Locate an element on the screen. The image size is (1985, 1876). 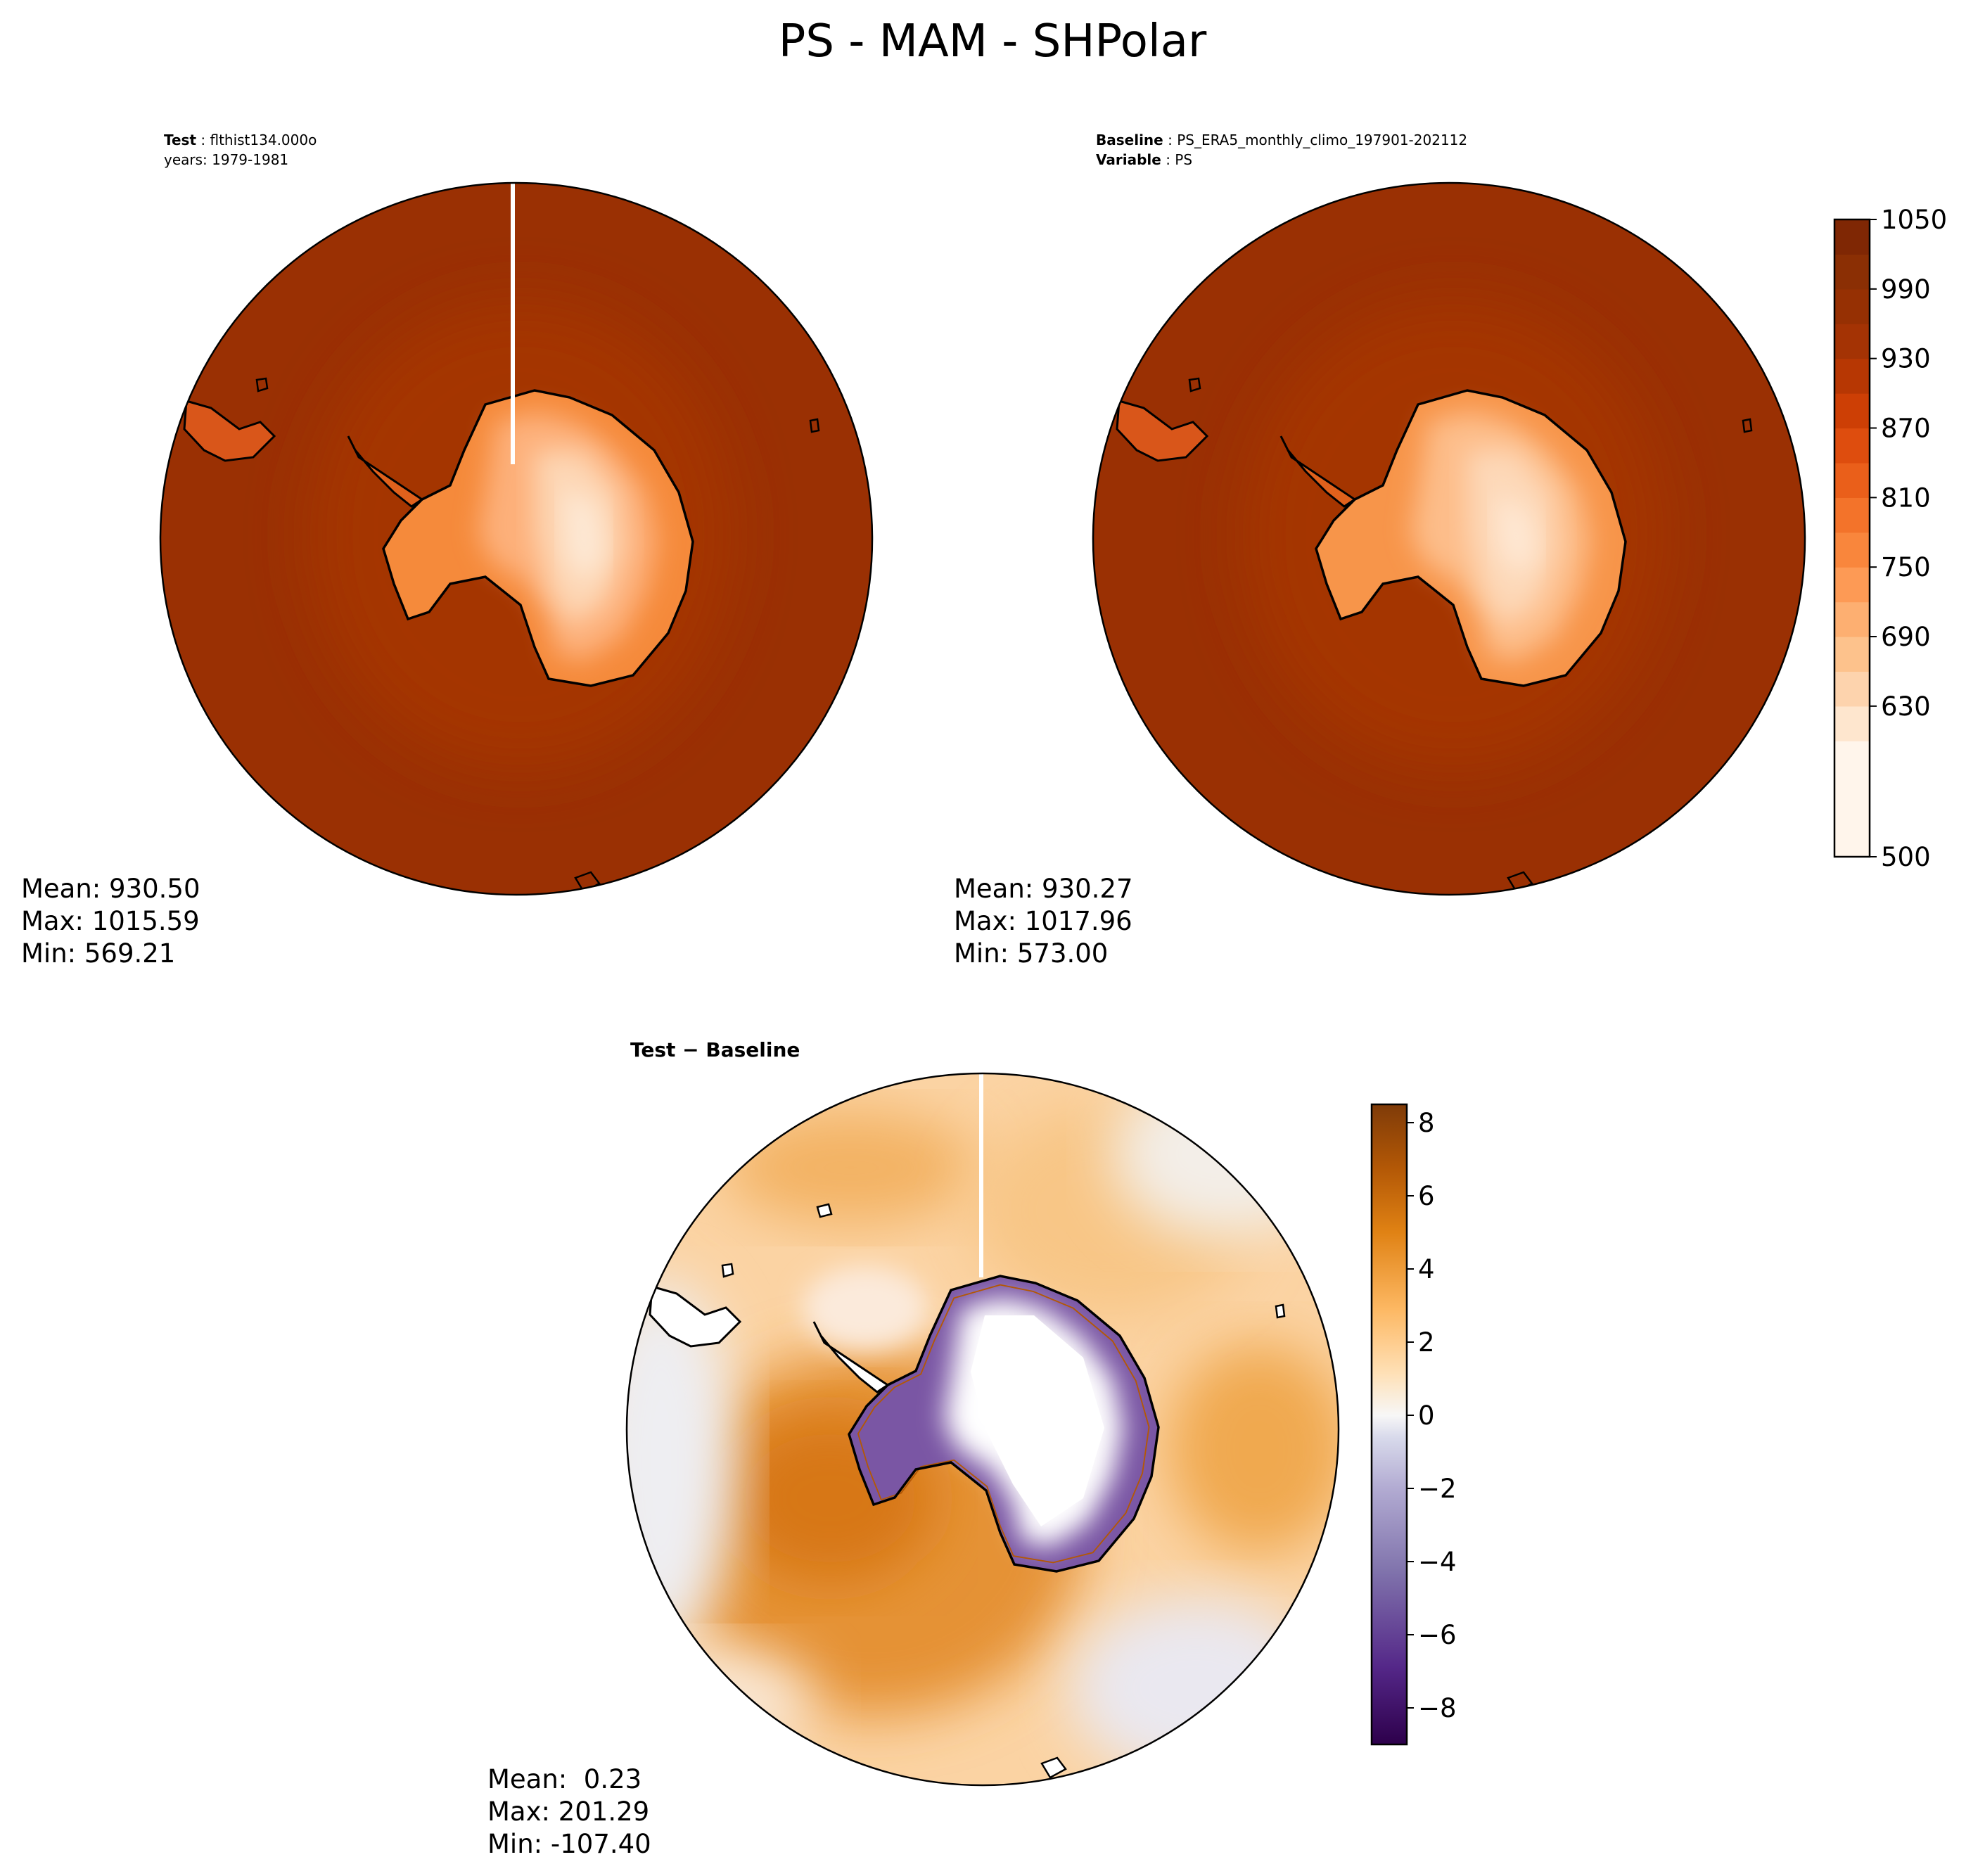
colorbar-main-tick-label: 630 is located at coordinates (1906, 706).